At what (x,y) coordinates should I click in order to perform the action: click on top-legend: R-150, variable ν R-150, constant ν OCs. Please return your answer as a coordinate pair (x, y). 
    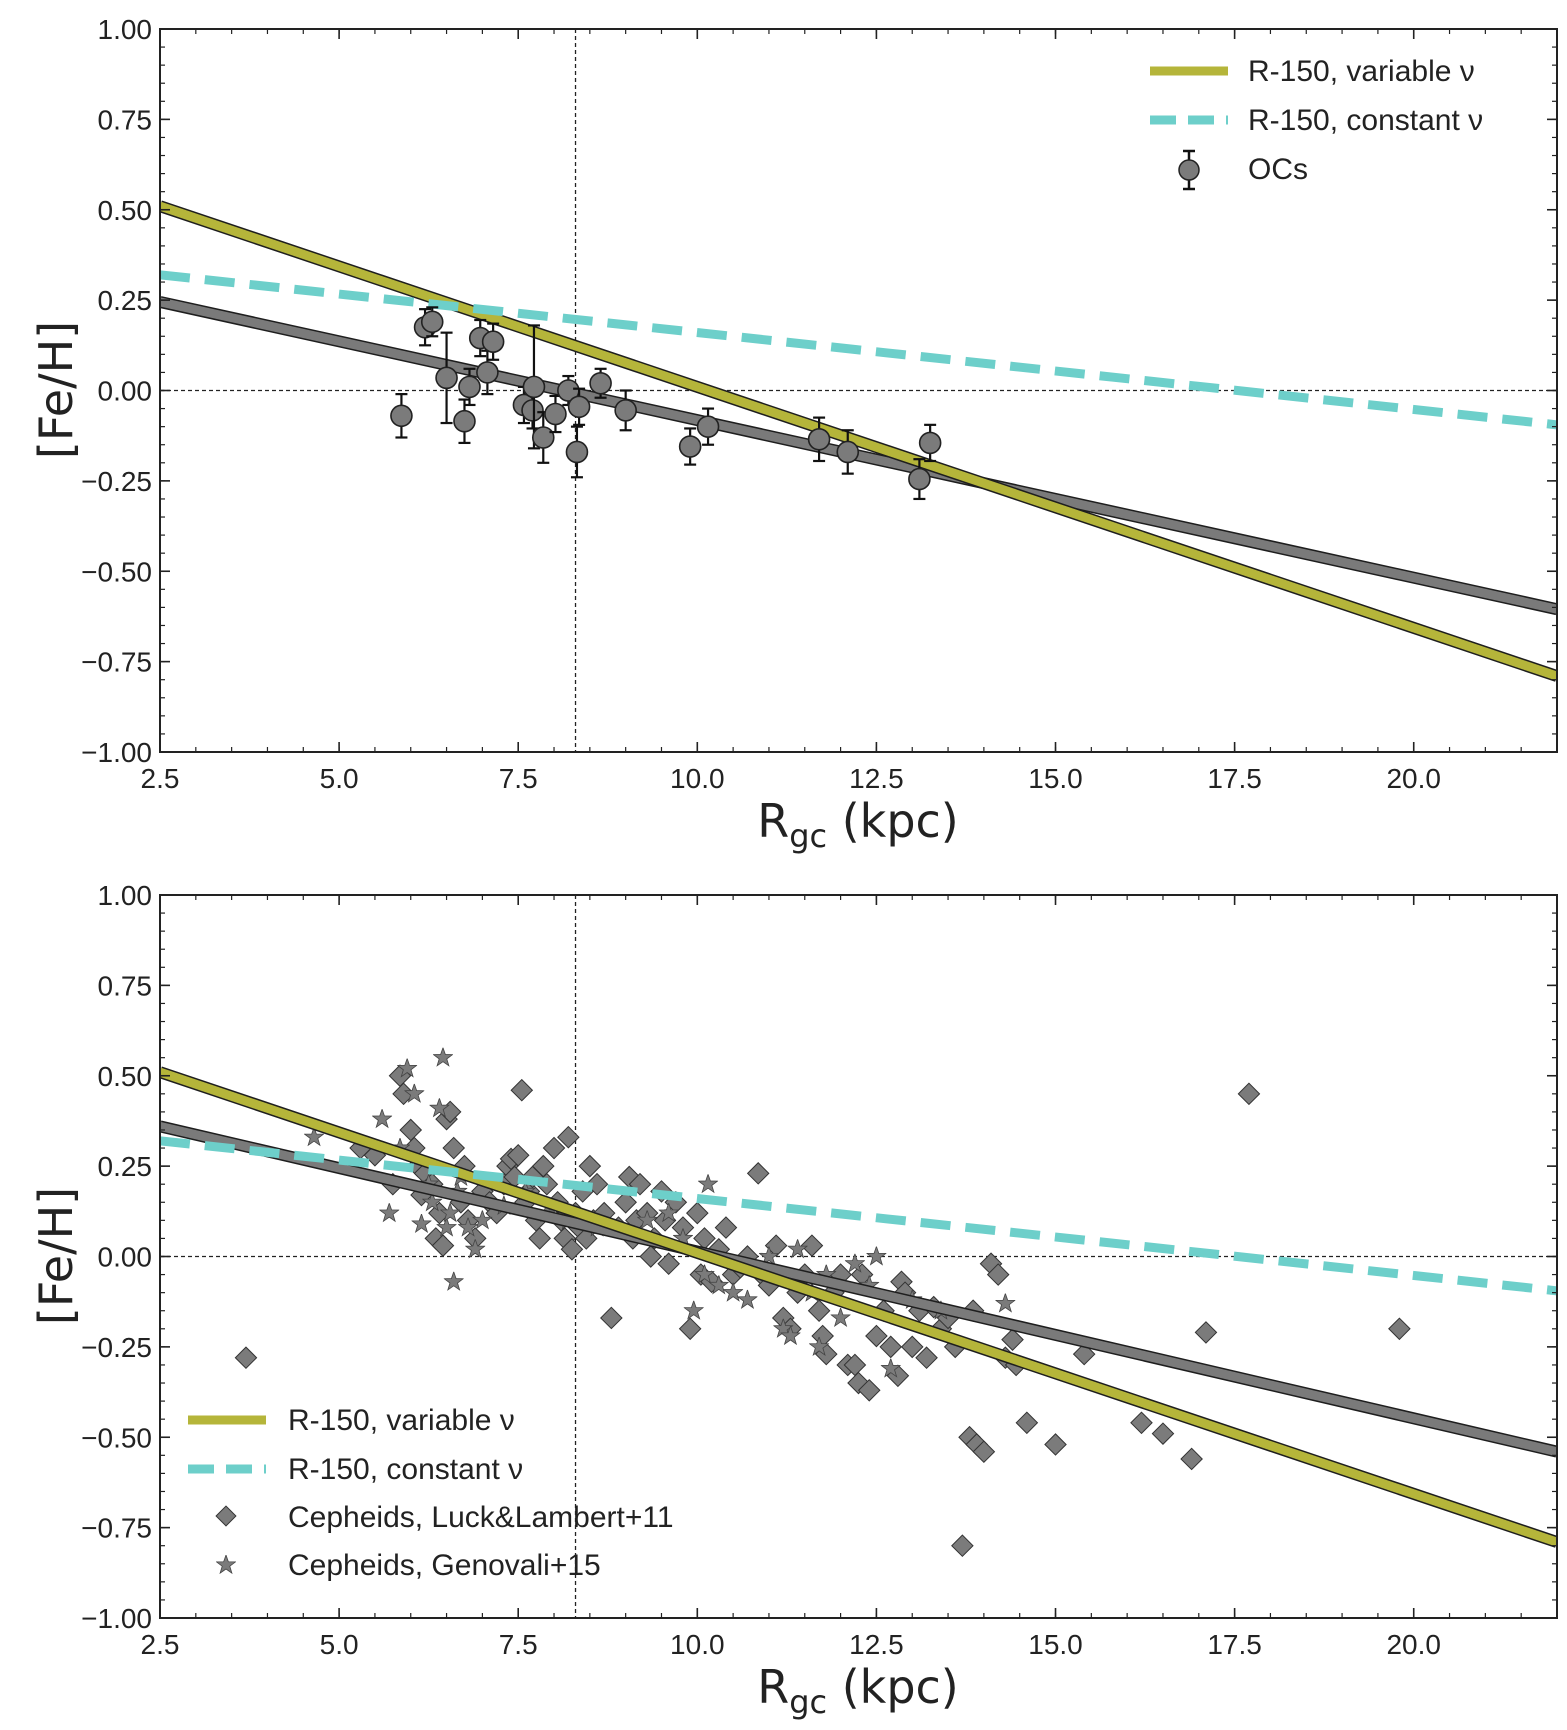
    Looking at the image, I should click on (1316, 123).